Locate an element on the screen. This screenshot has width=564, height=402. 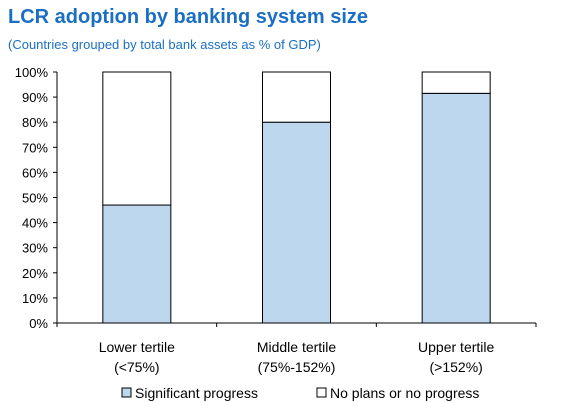
y-tick-label: 100% is located at coordinates (32, 72).